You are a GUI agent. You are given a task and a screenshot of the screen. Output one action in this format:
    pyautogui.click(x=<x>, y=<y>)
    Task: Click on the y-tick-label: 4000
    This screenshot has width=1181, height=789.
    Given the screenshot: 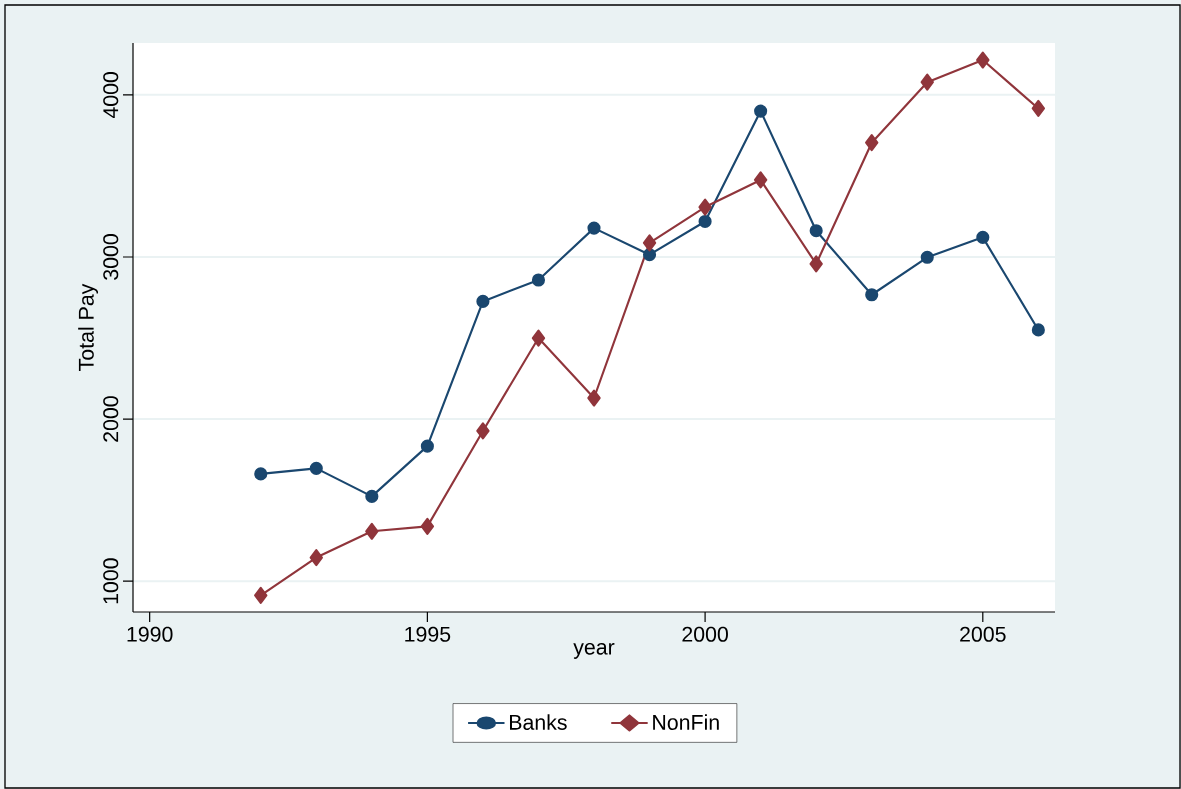 What is the action you would take?
    pyautogui.click(x=111, y=95)
    